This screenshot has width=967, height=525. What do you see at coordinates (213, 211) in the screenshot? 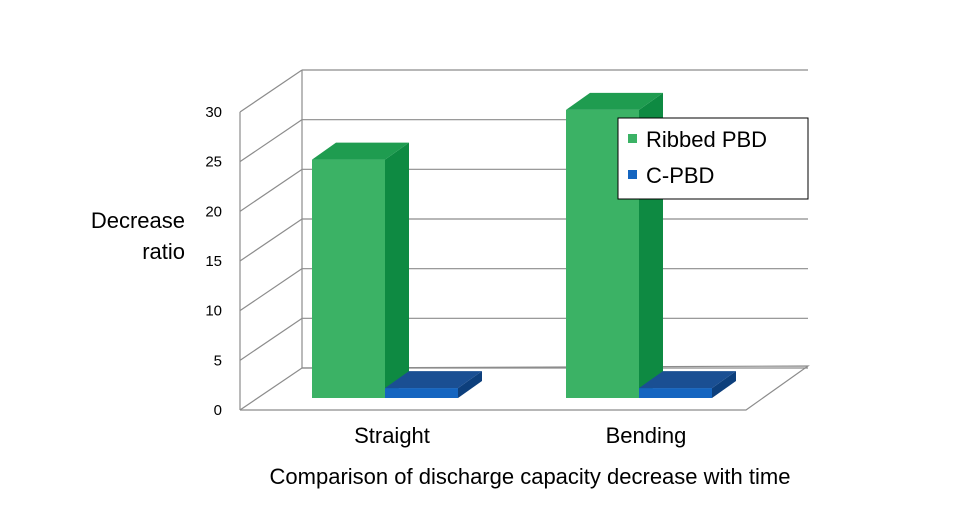
I see `y-tick-label: 20` at bounding box center [213, 211].